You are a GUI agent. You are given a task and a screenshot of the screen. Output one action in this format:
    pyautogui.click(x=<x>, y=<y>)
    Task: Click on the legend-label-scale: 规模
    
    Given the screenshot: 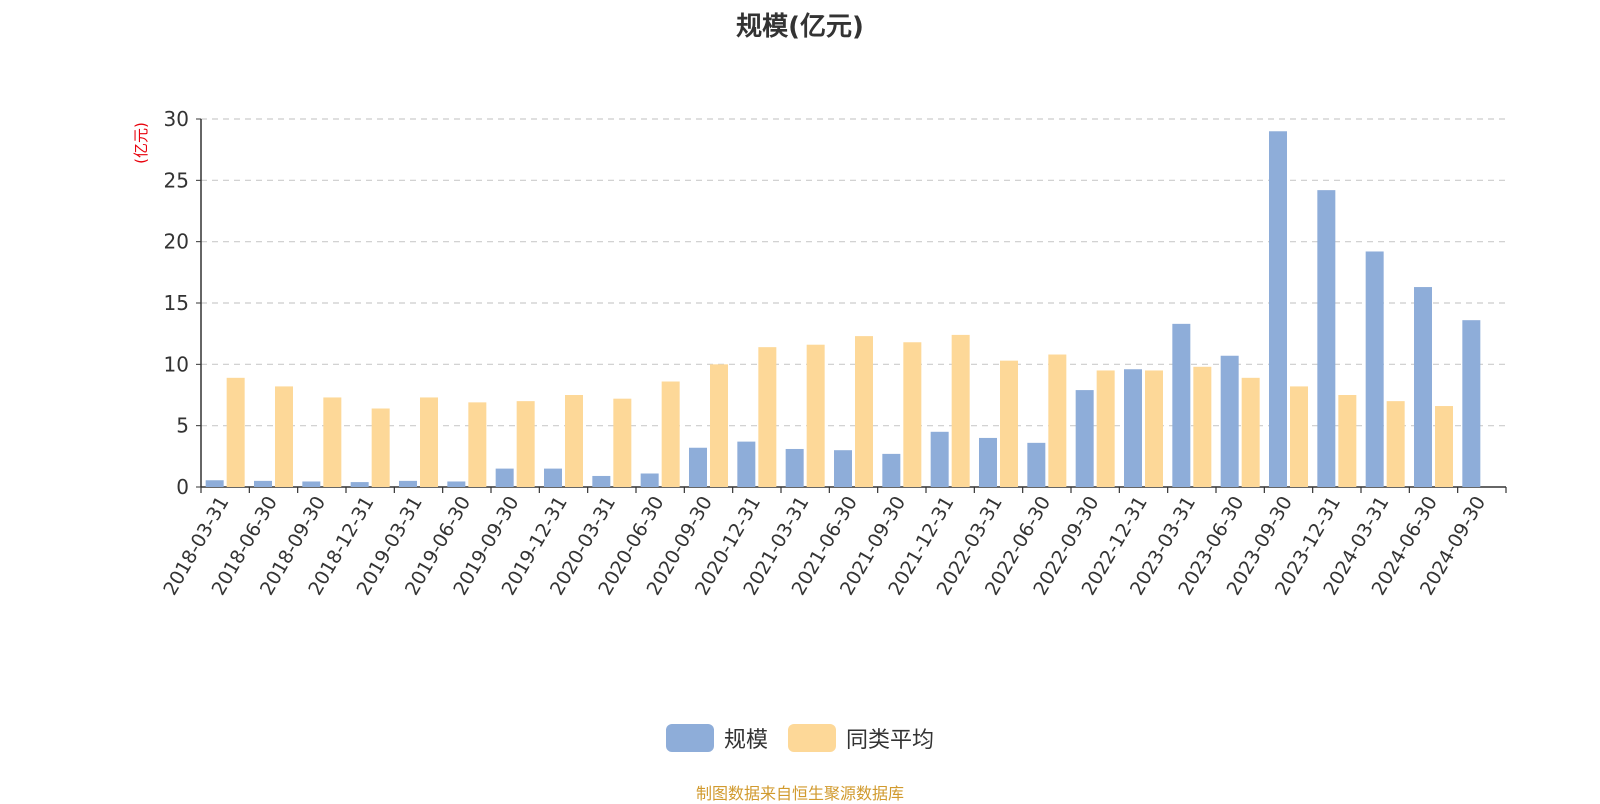 What is the action you would take?
    pyautogui.click(x=745, y=740)
    